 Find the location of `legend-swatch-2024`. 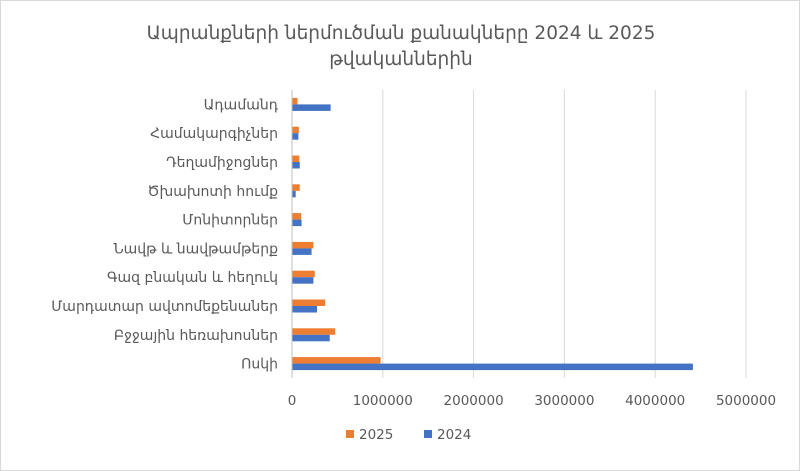

legend-swatch-2024 is located at coordinates (428, 434).